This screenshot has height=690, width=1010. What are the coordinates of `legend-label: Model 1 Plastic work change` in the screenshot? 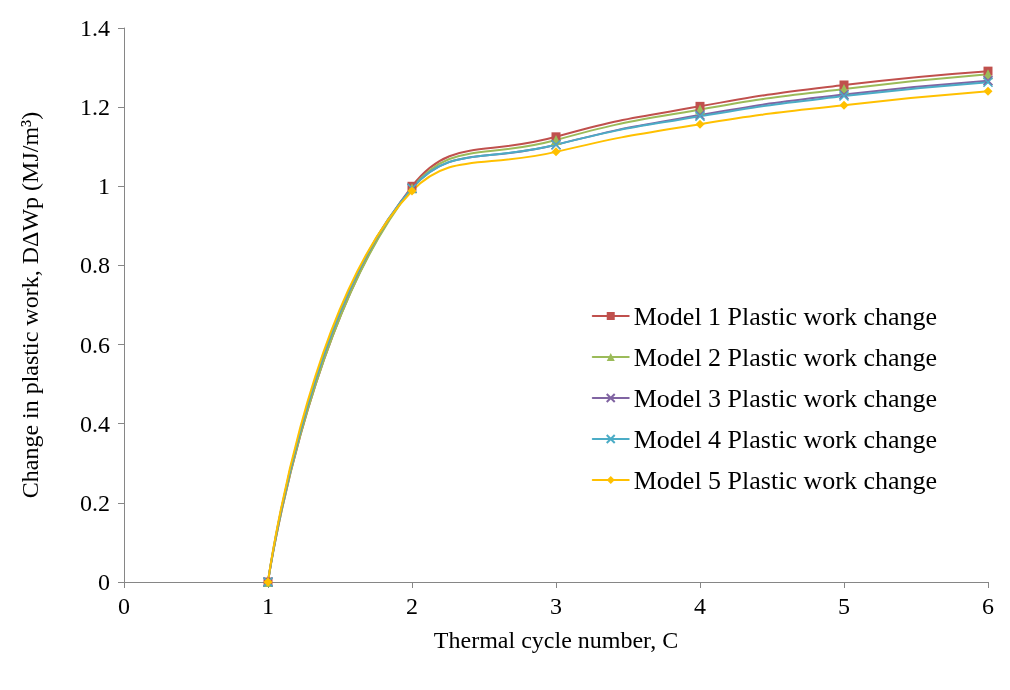 It's located at (785, 316).